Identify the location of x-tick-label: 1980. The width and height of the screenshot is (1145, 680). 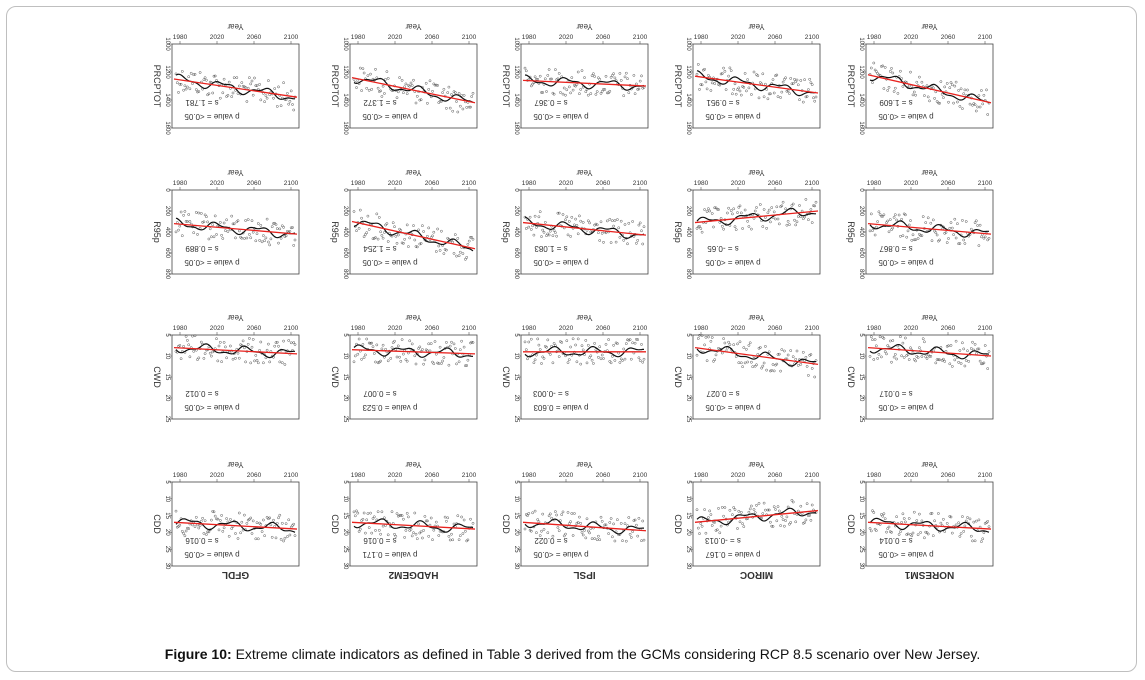
(358, 183).